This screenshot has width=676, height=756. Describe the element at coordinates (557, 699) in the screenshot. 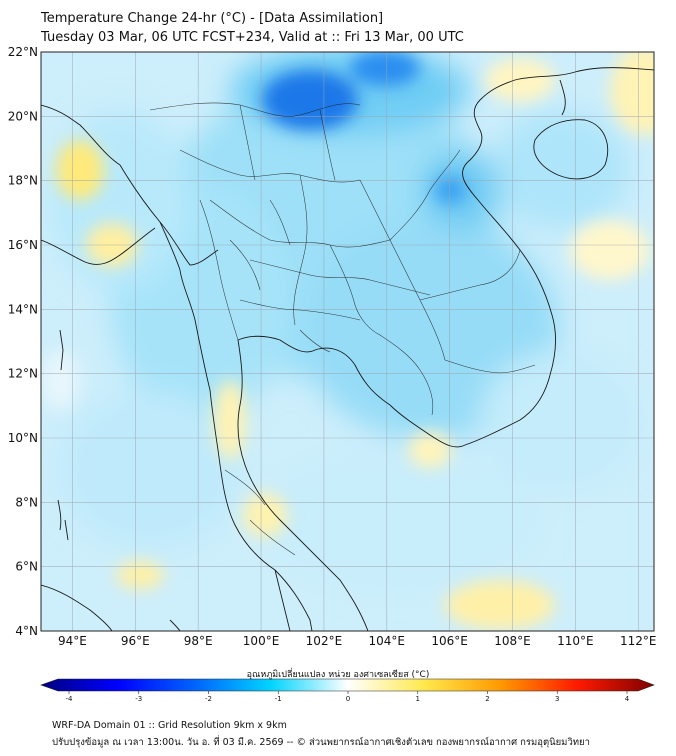

I see `colorbar-tick-label: 3` at that location.